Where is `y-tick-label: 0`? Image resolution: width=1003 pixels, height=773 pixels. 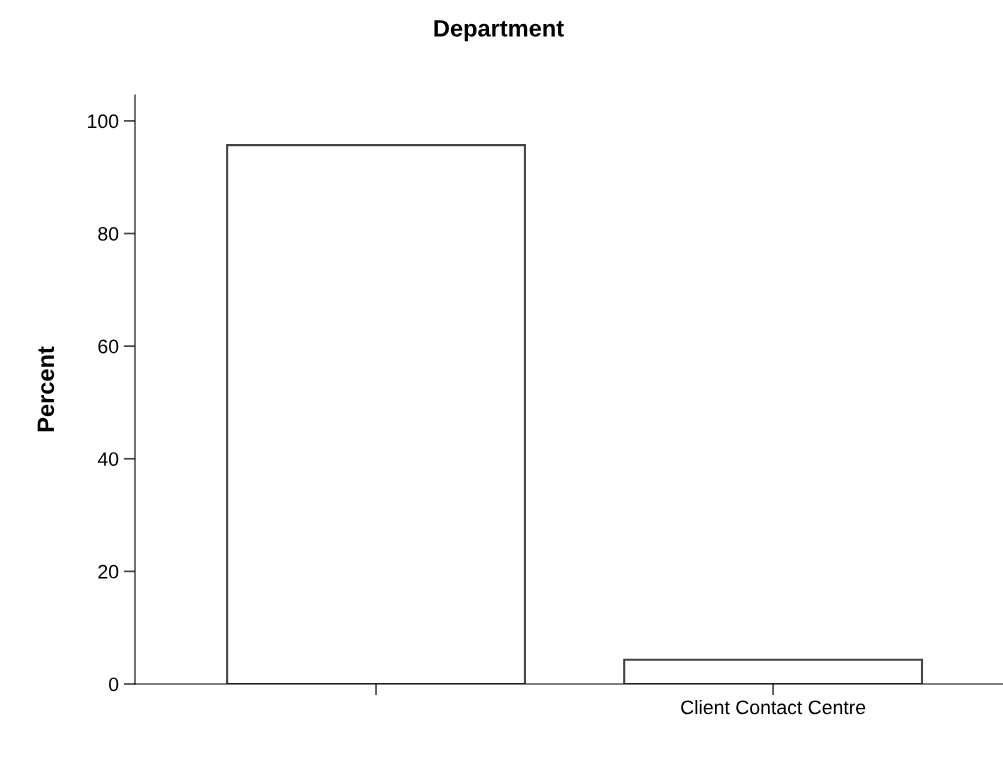 y-tick-label: 0 is located at coordinates (113, 684).